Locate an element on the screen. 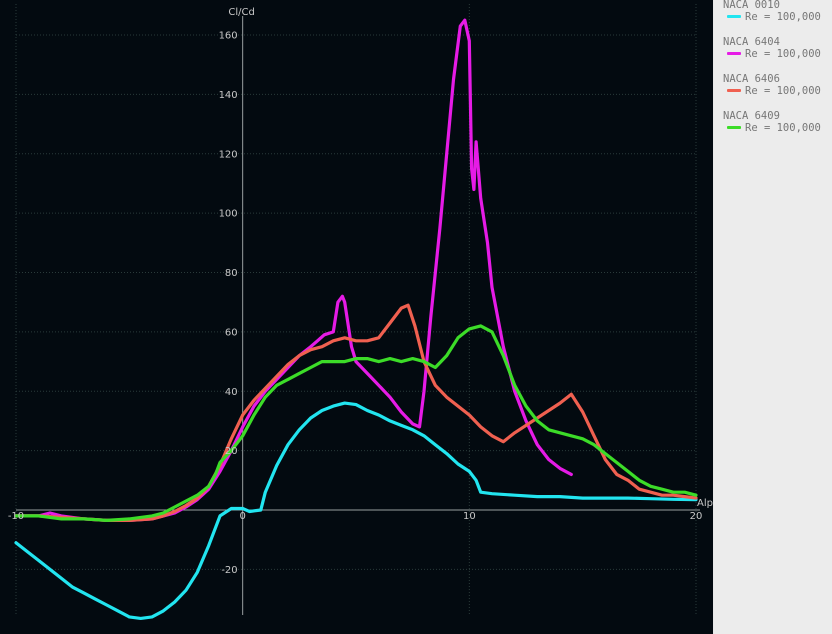 This screenshot has width=832, height=634. y-axis-title: Cl/Cd is located at coordinates (241, 12).